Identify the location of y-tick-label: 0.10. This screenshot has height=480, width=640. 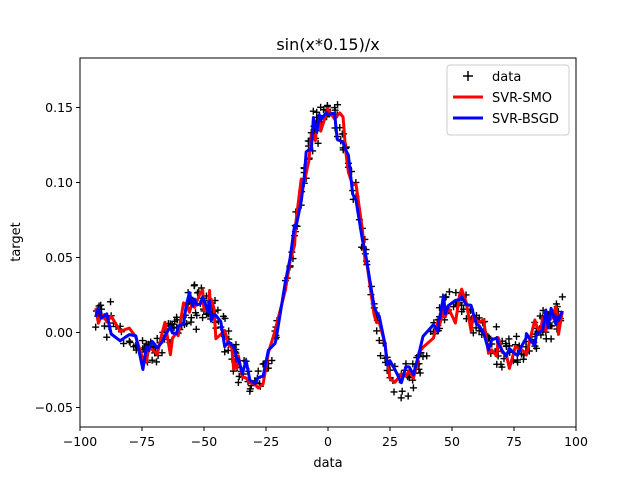
(59, 182).